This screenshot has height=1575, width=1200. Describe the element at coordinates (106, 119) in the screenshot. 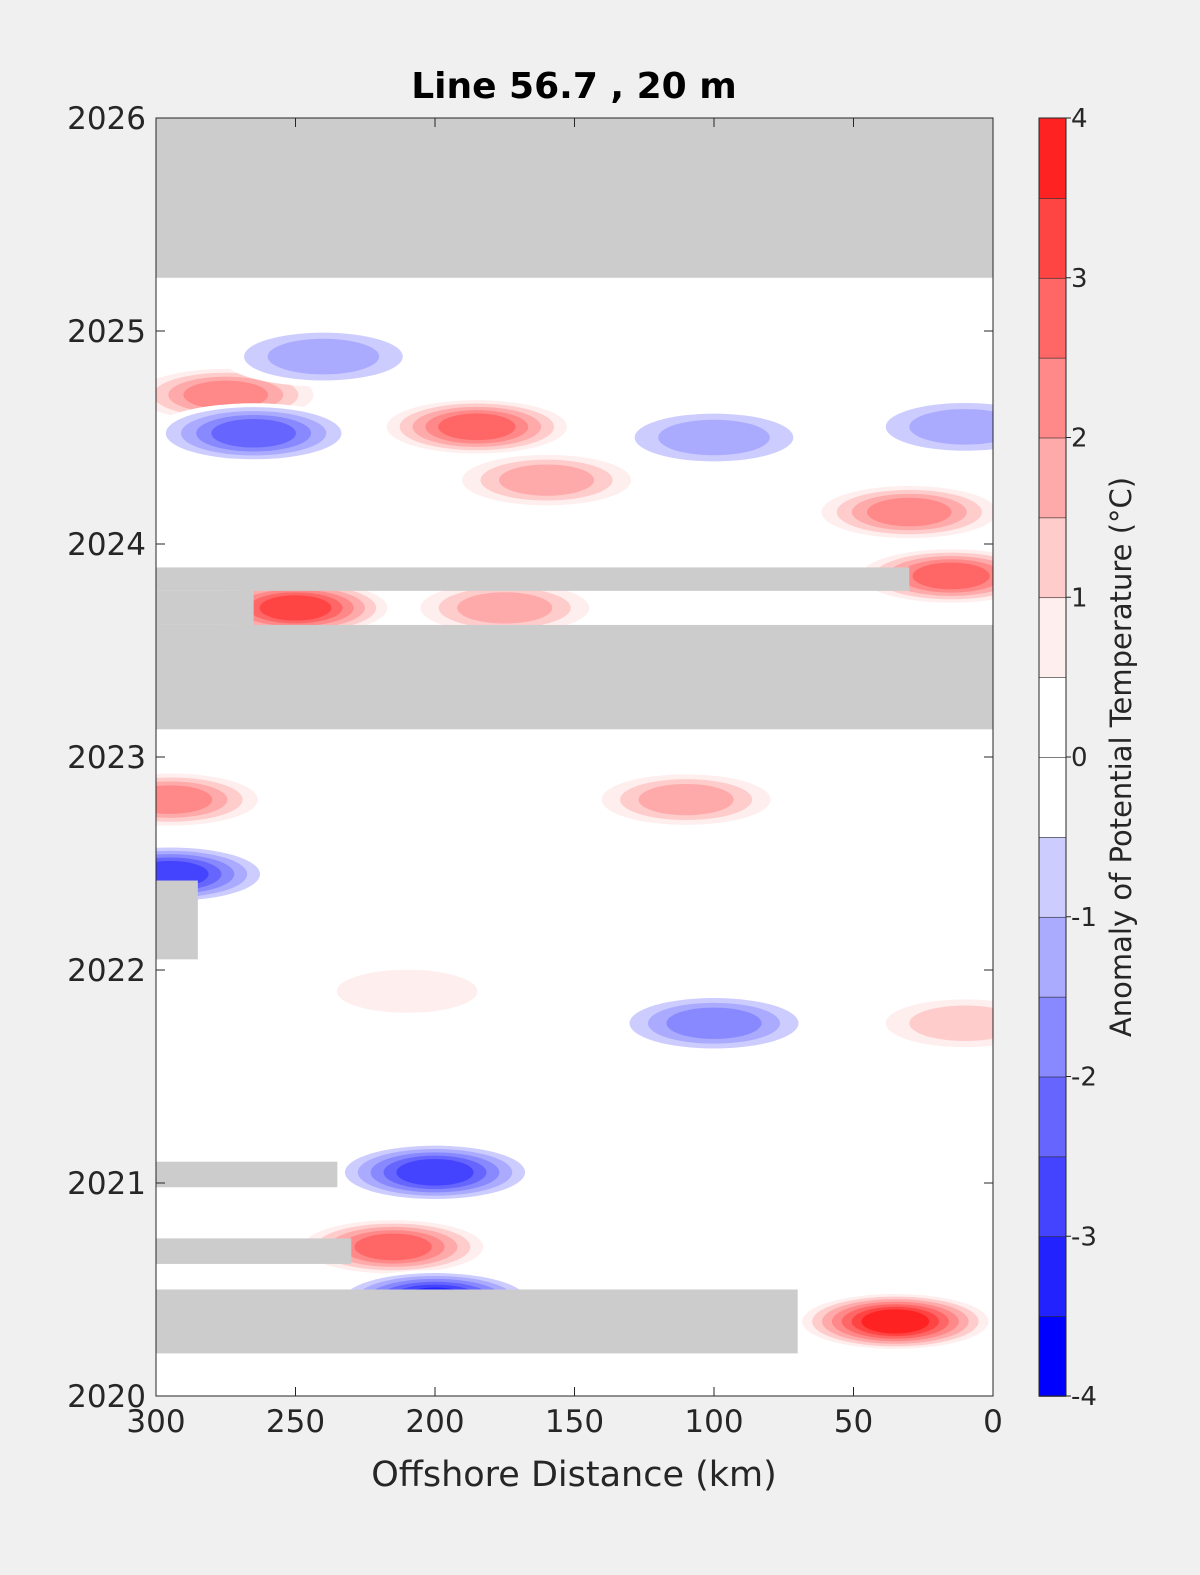

I see `y-tick-label: 2026` at that location.